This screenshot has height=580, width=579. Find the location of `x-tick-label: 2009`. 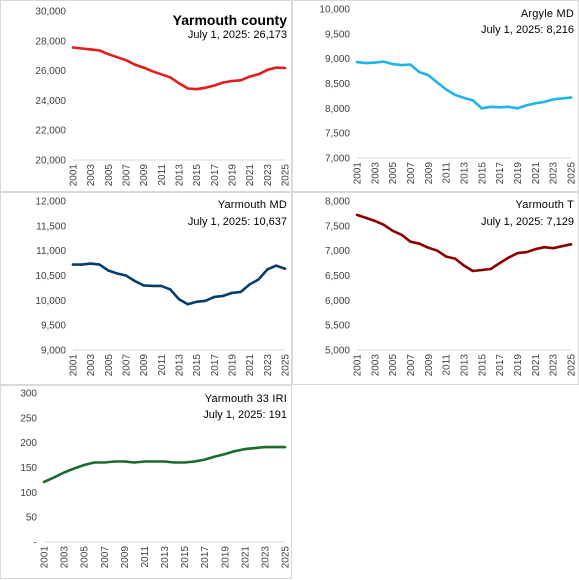

x-tick-label: 2009 is located at coordinates (125, 557).